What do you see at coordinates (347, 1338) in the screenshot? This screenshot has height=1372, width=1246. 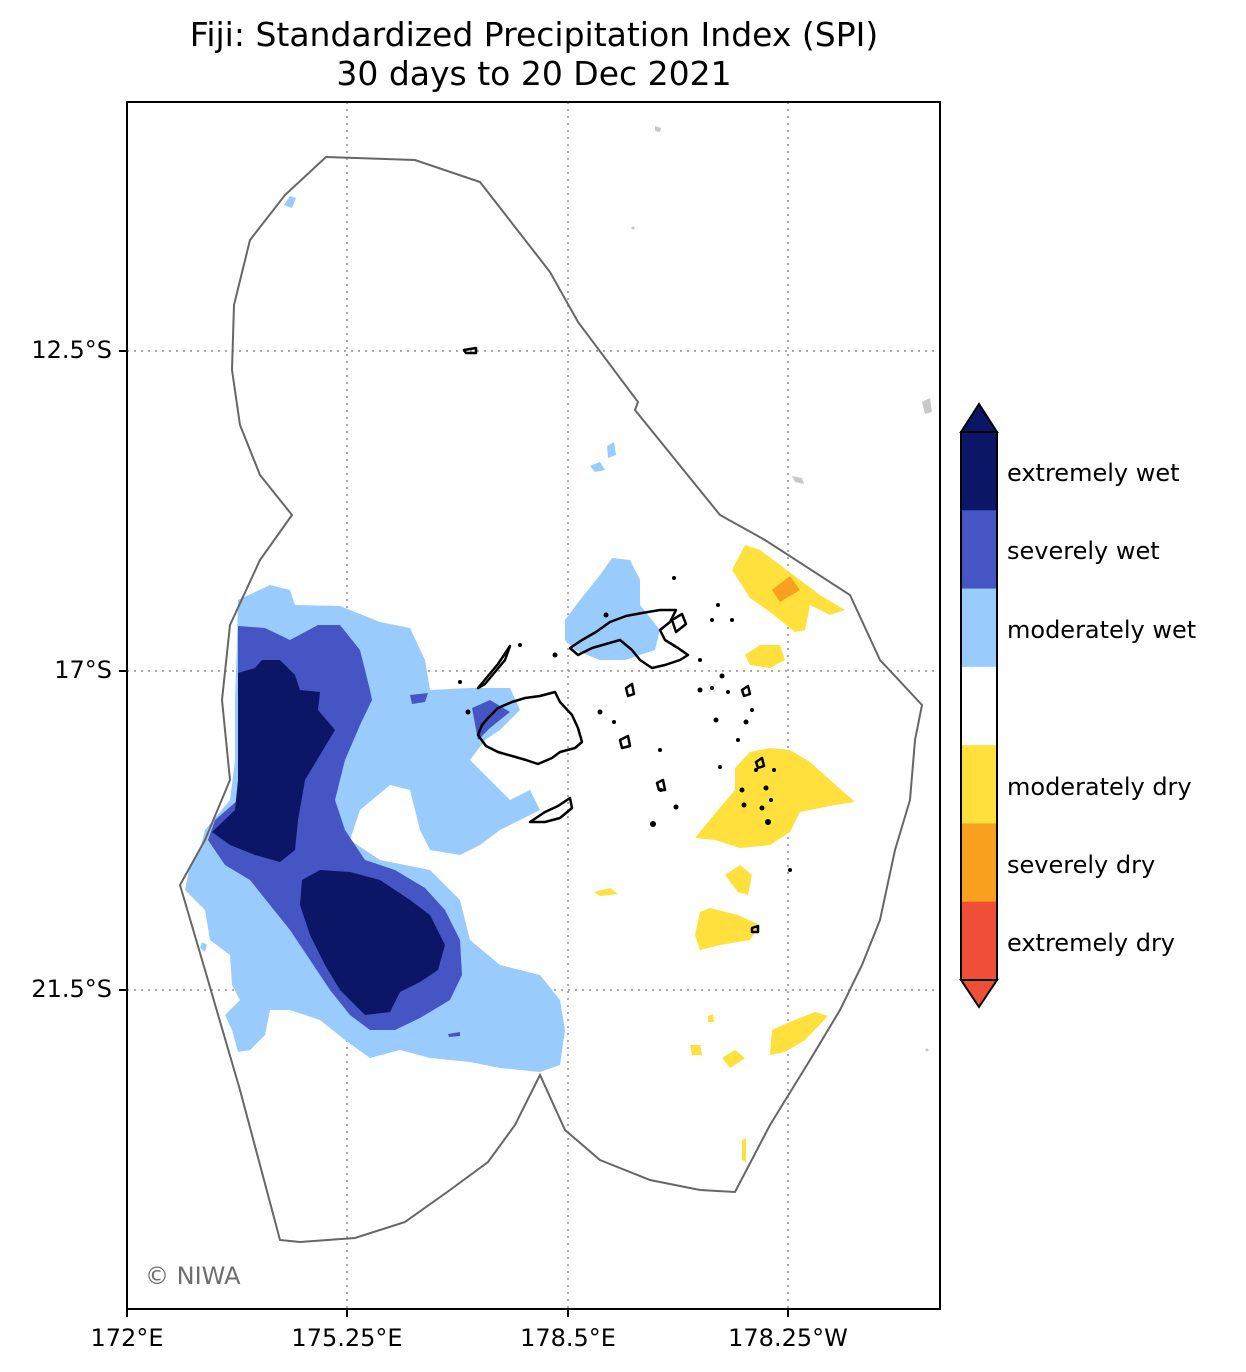 I see `x-tick-label: 175.25°E` at bounding box center [347, 1338].